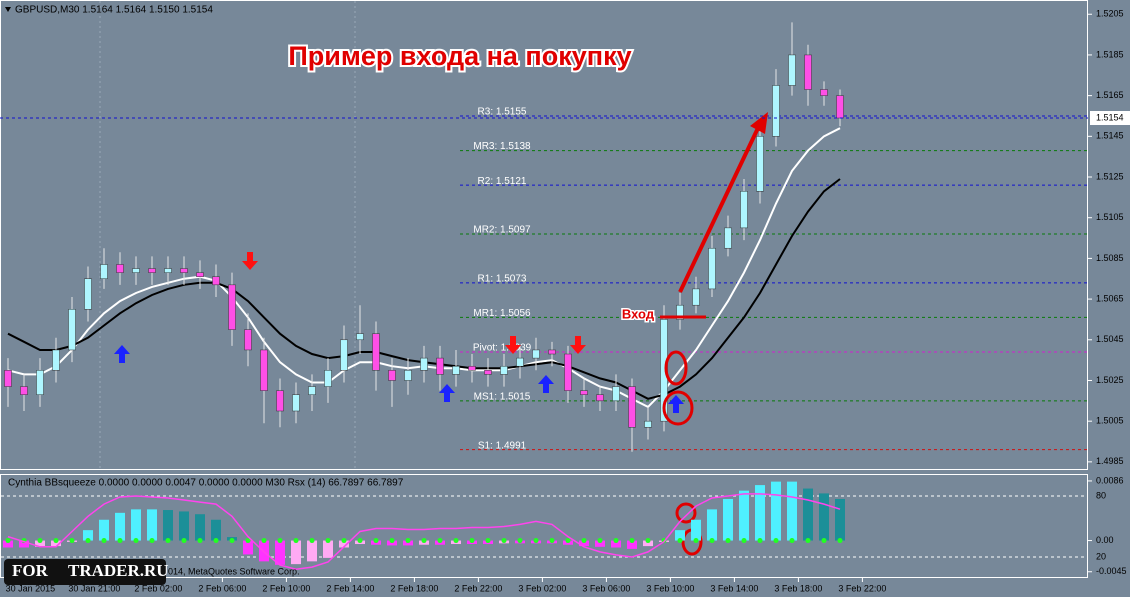  Describe the element at coordinates (1110, 480) in the screenshot. I see `y-tick-label: 0.0086` at that location.